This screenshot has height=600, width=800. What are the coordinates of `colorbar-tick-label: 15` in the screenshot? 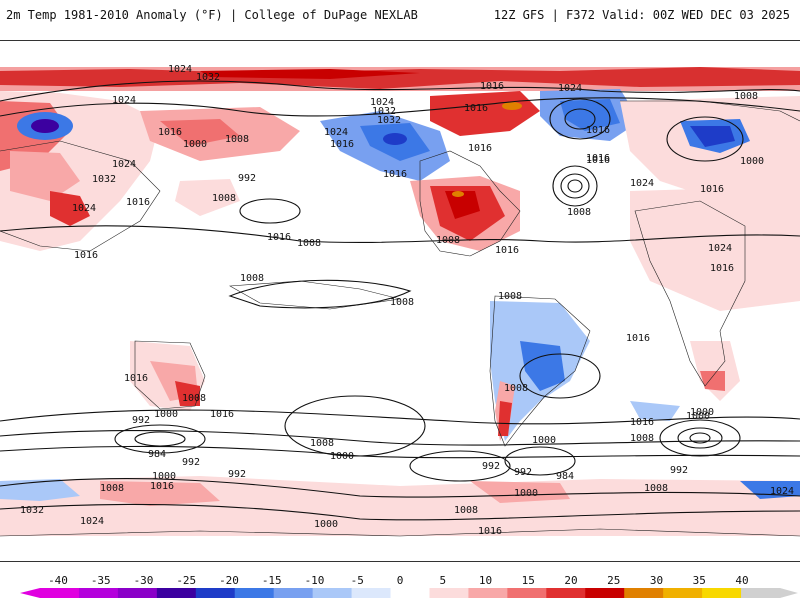 It's located at (528, 580).